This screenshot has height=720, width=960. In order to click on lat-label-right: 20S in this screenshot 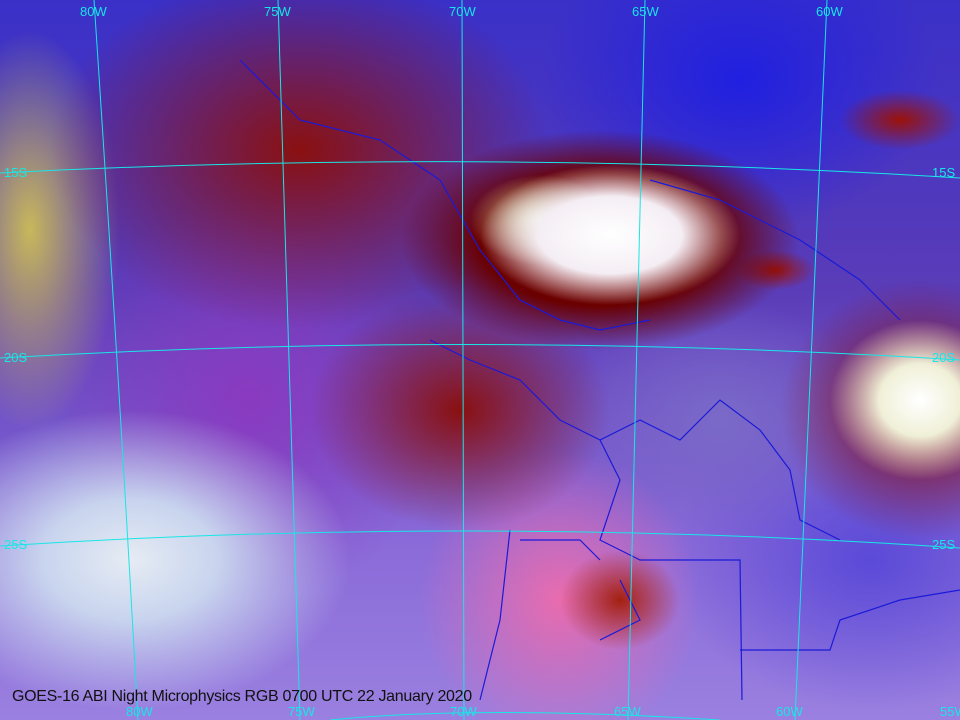, I will do `click(943, 357)`.